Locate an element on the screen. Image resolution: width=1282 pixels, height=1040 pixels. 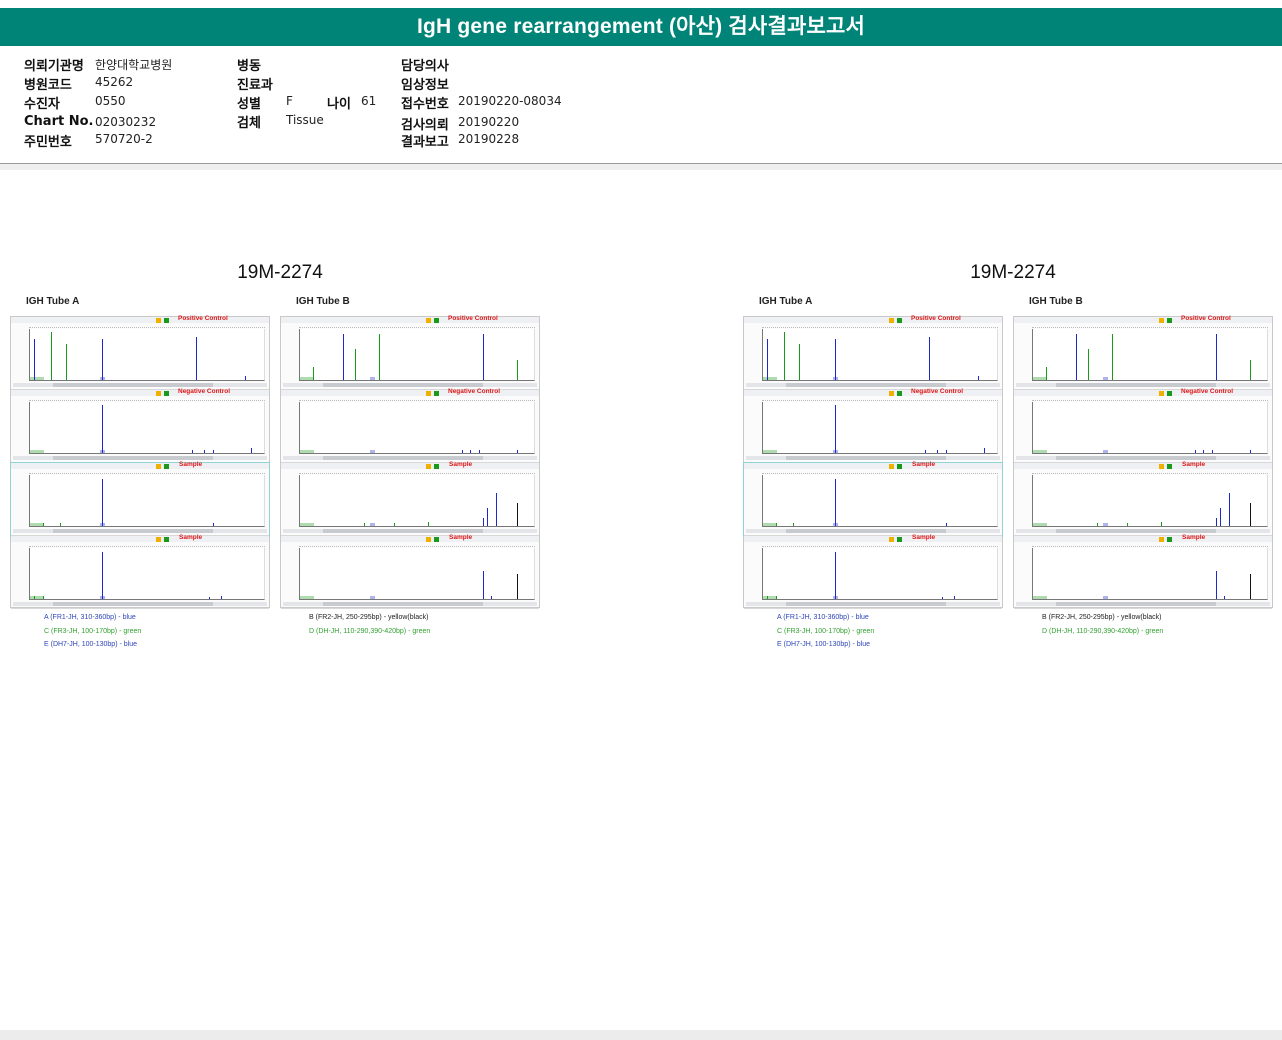
age-label: 나이 is located at coordinates (339, 104).